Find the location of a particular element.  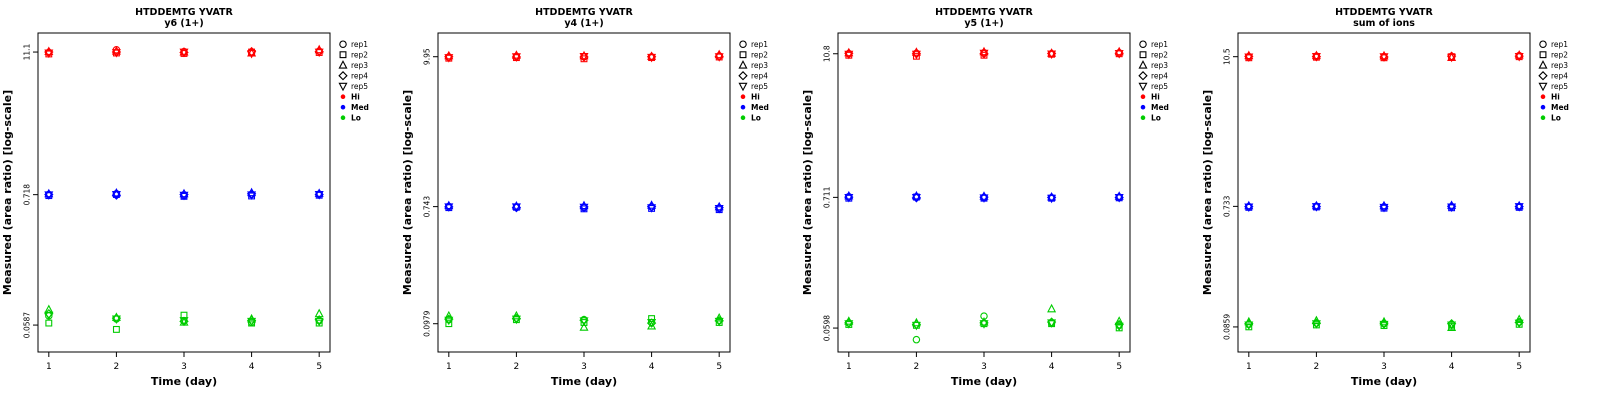

svg-text: sum of ions is located at coordinates (1384, 23).